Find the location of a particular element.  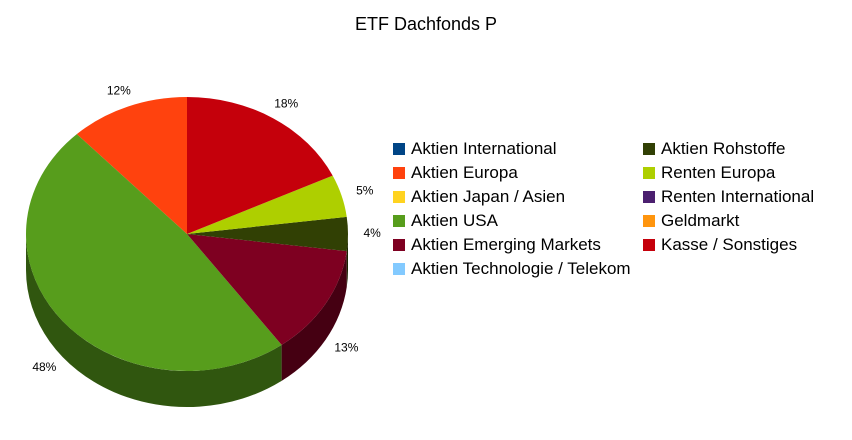

legend-item: Aktien Rohstoffe is located at coordinates (745, 149).